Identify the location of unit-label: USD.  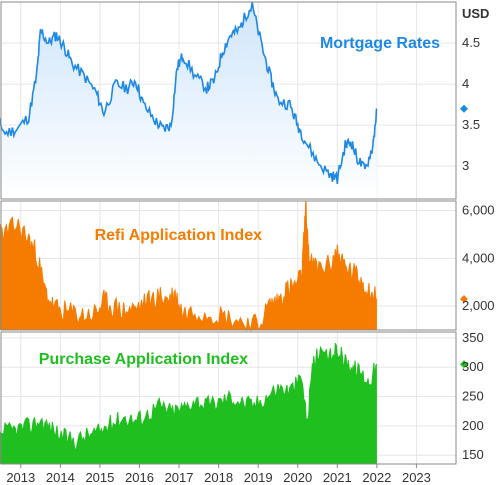
(475, 13).